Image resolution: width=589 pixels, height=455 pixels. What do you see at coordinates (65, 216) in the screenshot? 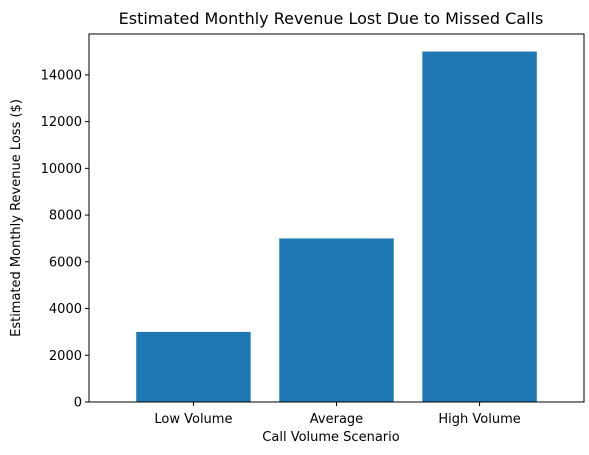
I see `y-tick-label: 8000` at bounding box center [65, 216].